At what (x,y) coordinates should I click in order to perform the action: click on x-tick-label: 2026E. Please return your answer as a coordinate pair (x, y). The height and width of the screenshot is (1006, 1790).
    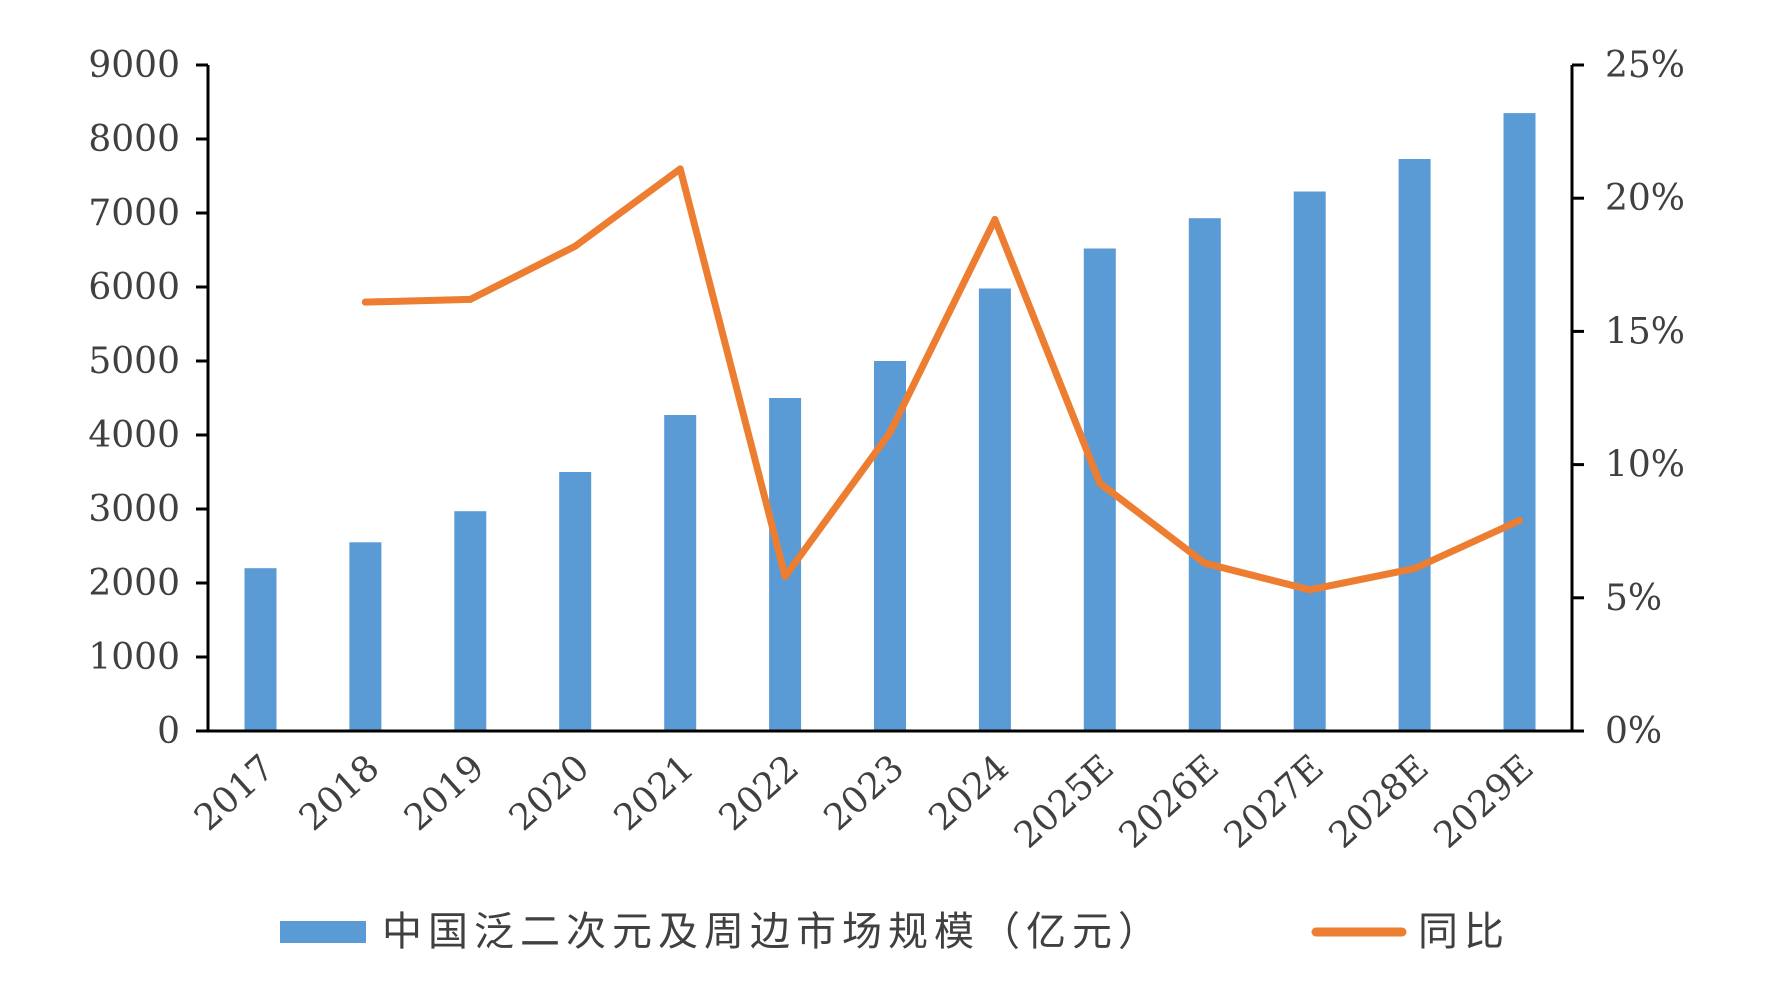
    Looking at the image, I should click on (1169, 801).